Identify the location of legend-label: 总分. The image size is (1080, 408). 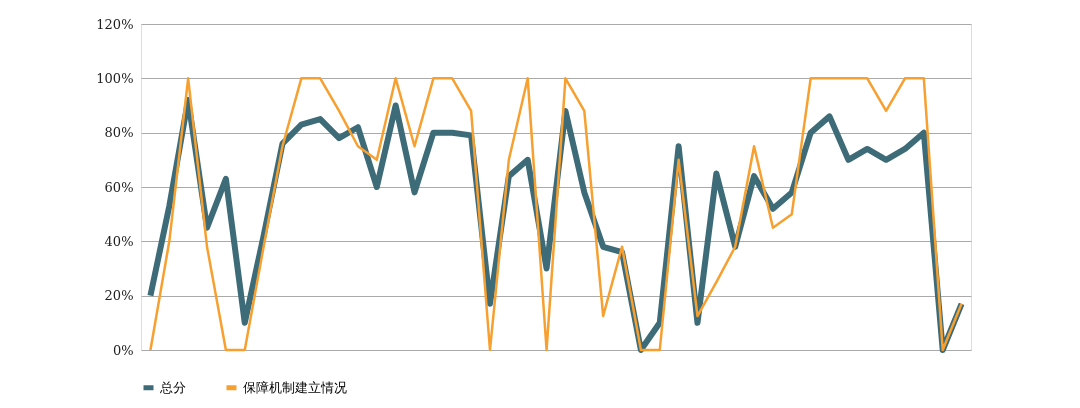
(172, 387).